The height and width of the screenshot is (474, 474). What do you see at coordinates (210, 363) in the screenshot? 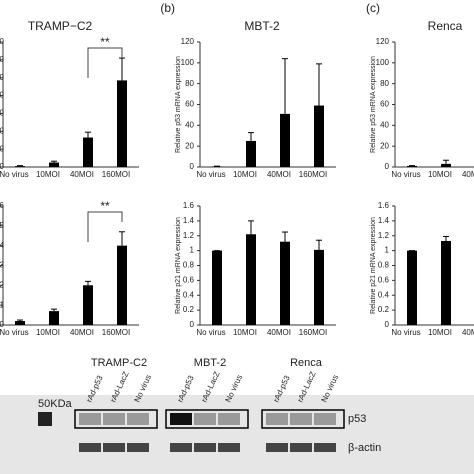
I see `group-label: MBT-2` at bounding box center [210, 363].